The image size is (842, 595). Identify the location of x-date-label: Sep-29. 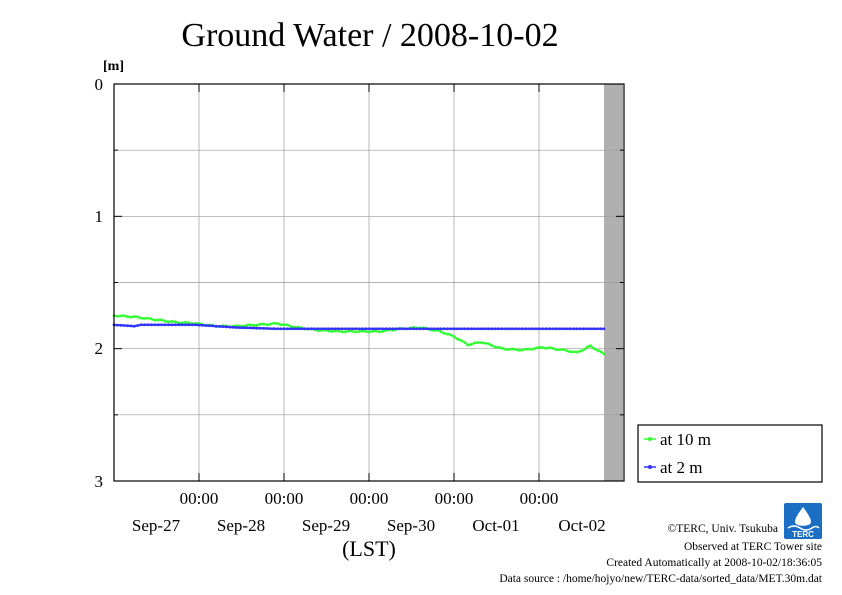
(326, 525).